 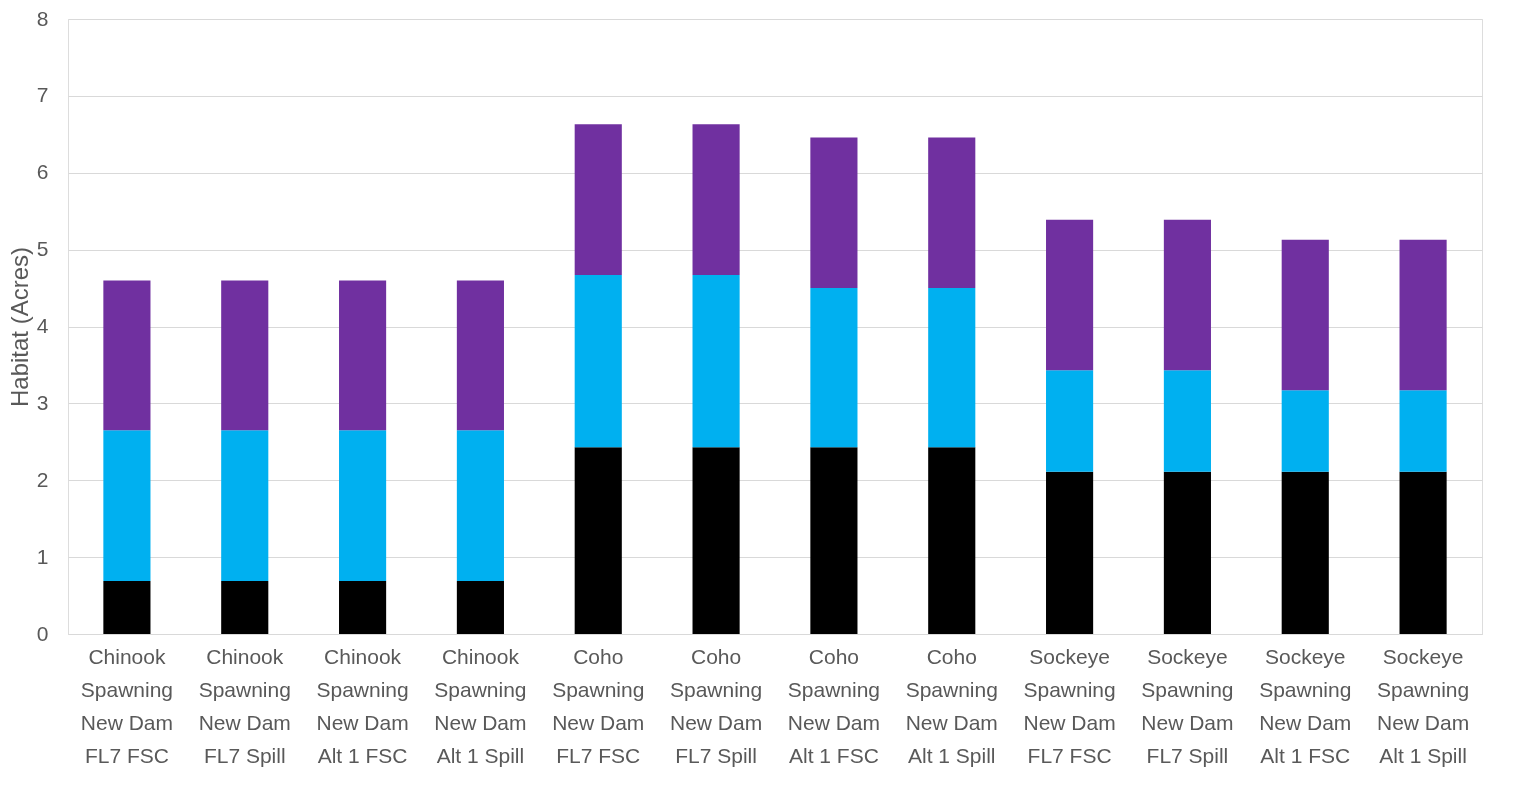 What do you see at coordinates (127, 705) in the screenshot?
I see `x-tick-label: Chinook Spawning New Dam FL7 FSC` at bounding box center [127, 705].